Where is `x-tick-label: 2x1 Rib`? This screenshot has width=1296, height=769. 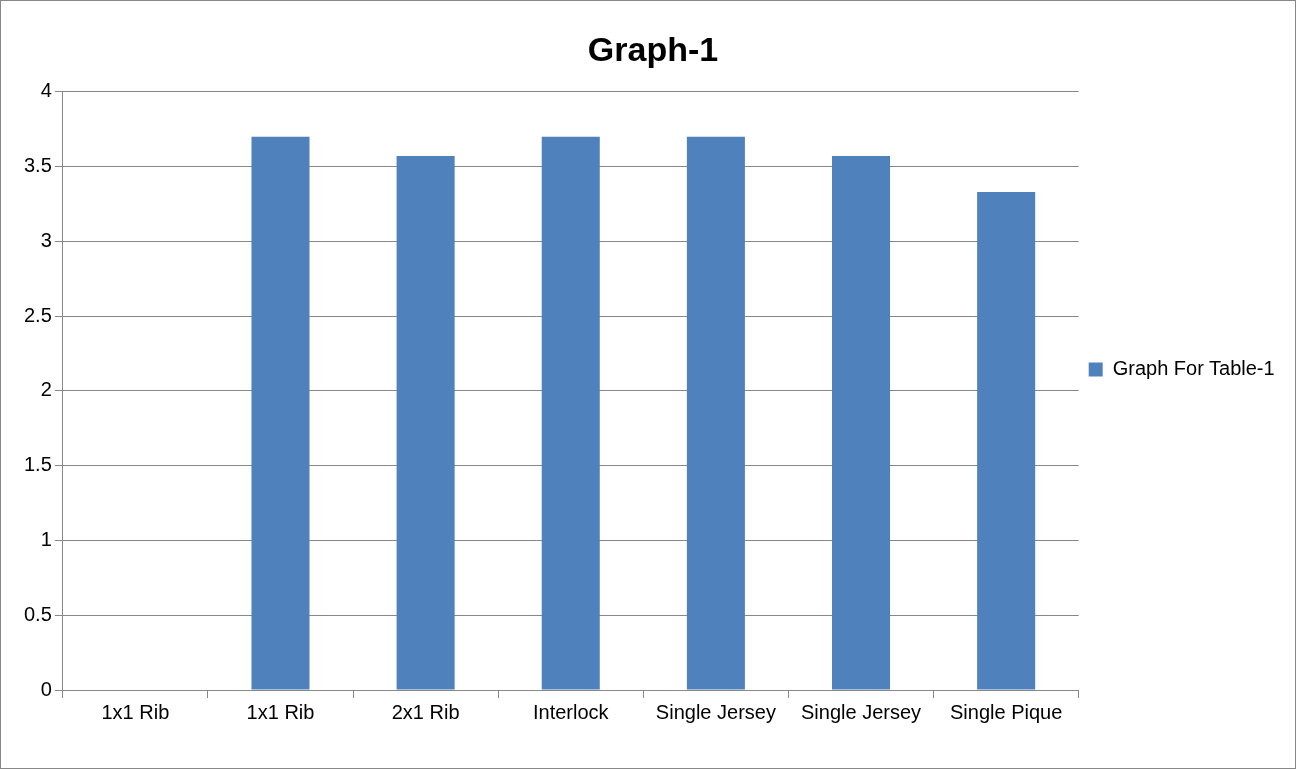 x-tick-label: 2x1 Rib is located at coordinates (425, 711).